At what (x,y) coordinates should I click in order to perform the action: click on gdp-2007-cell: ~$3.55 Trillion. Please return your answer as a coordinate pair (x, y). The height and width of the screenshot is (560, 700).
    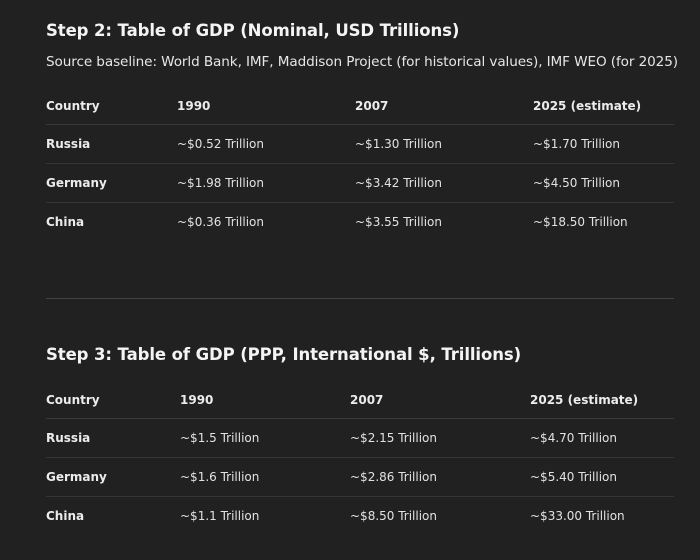
    Looking at the image, I should click on (399, 222).